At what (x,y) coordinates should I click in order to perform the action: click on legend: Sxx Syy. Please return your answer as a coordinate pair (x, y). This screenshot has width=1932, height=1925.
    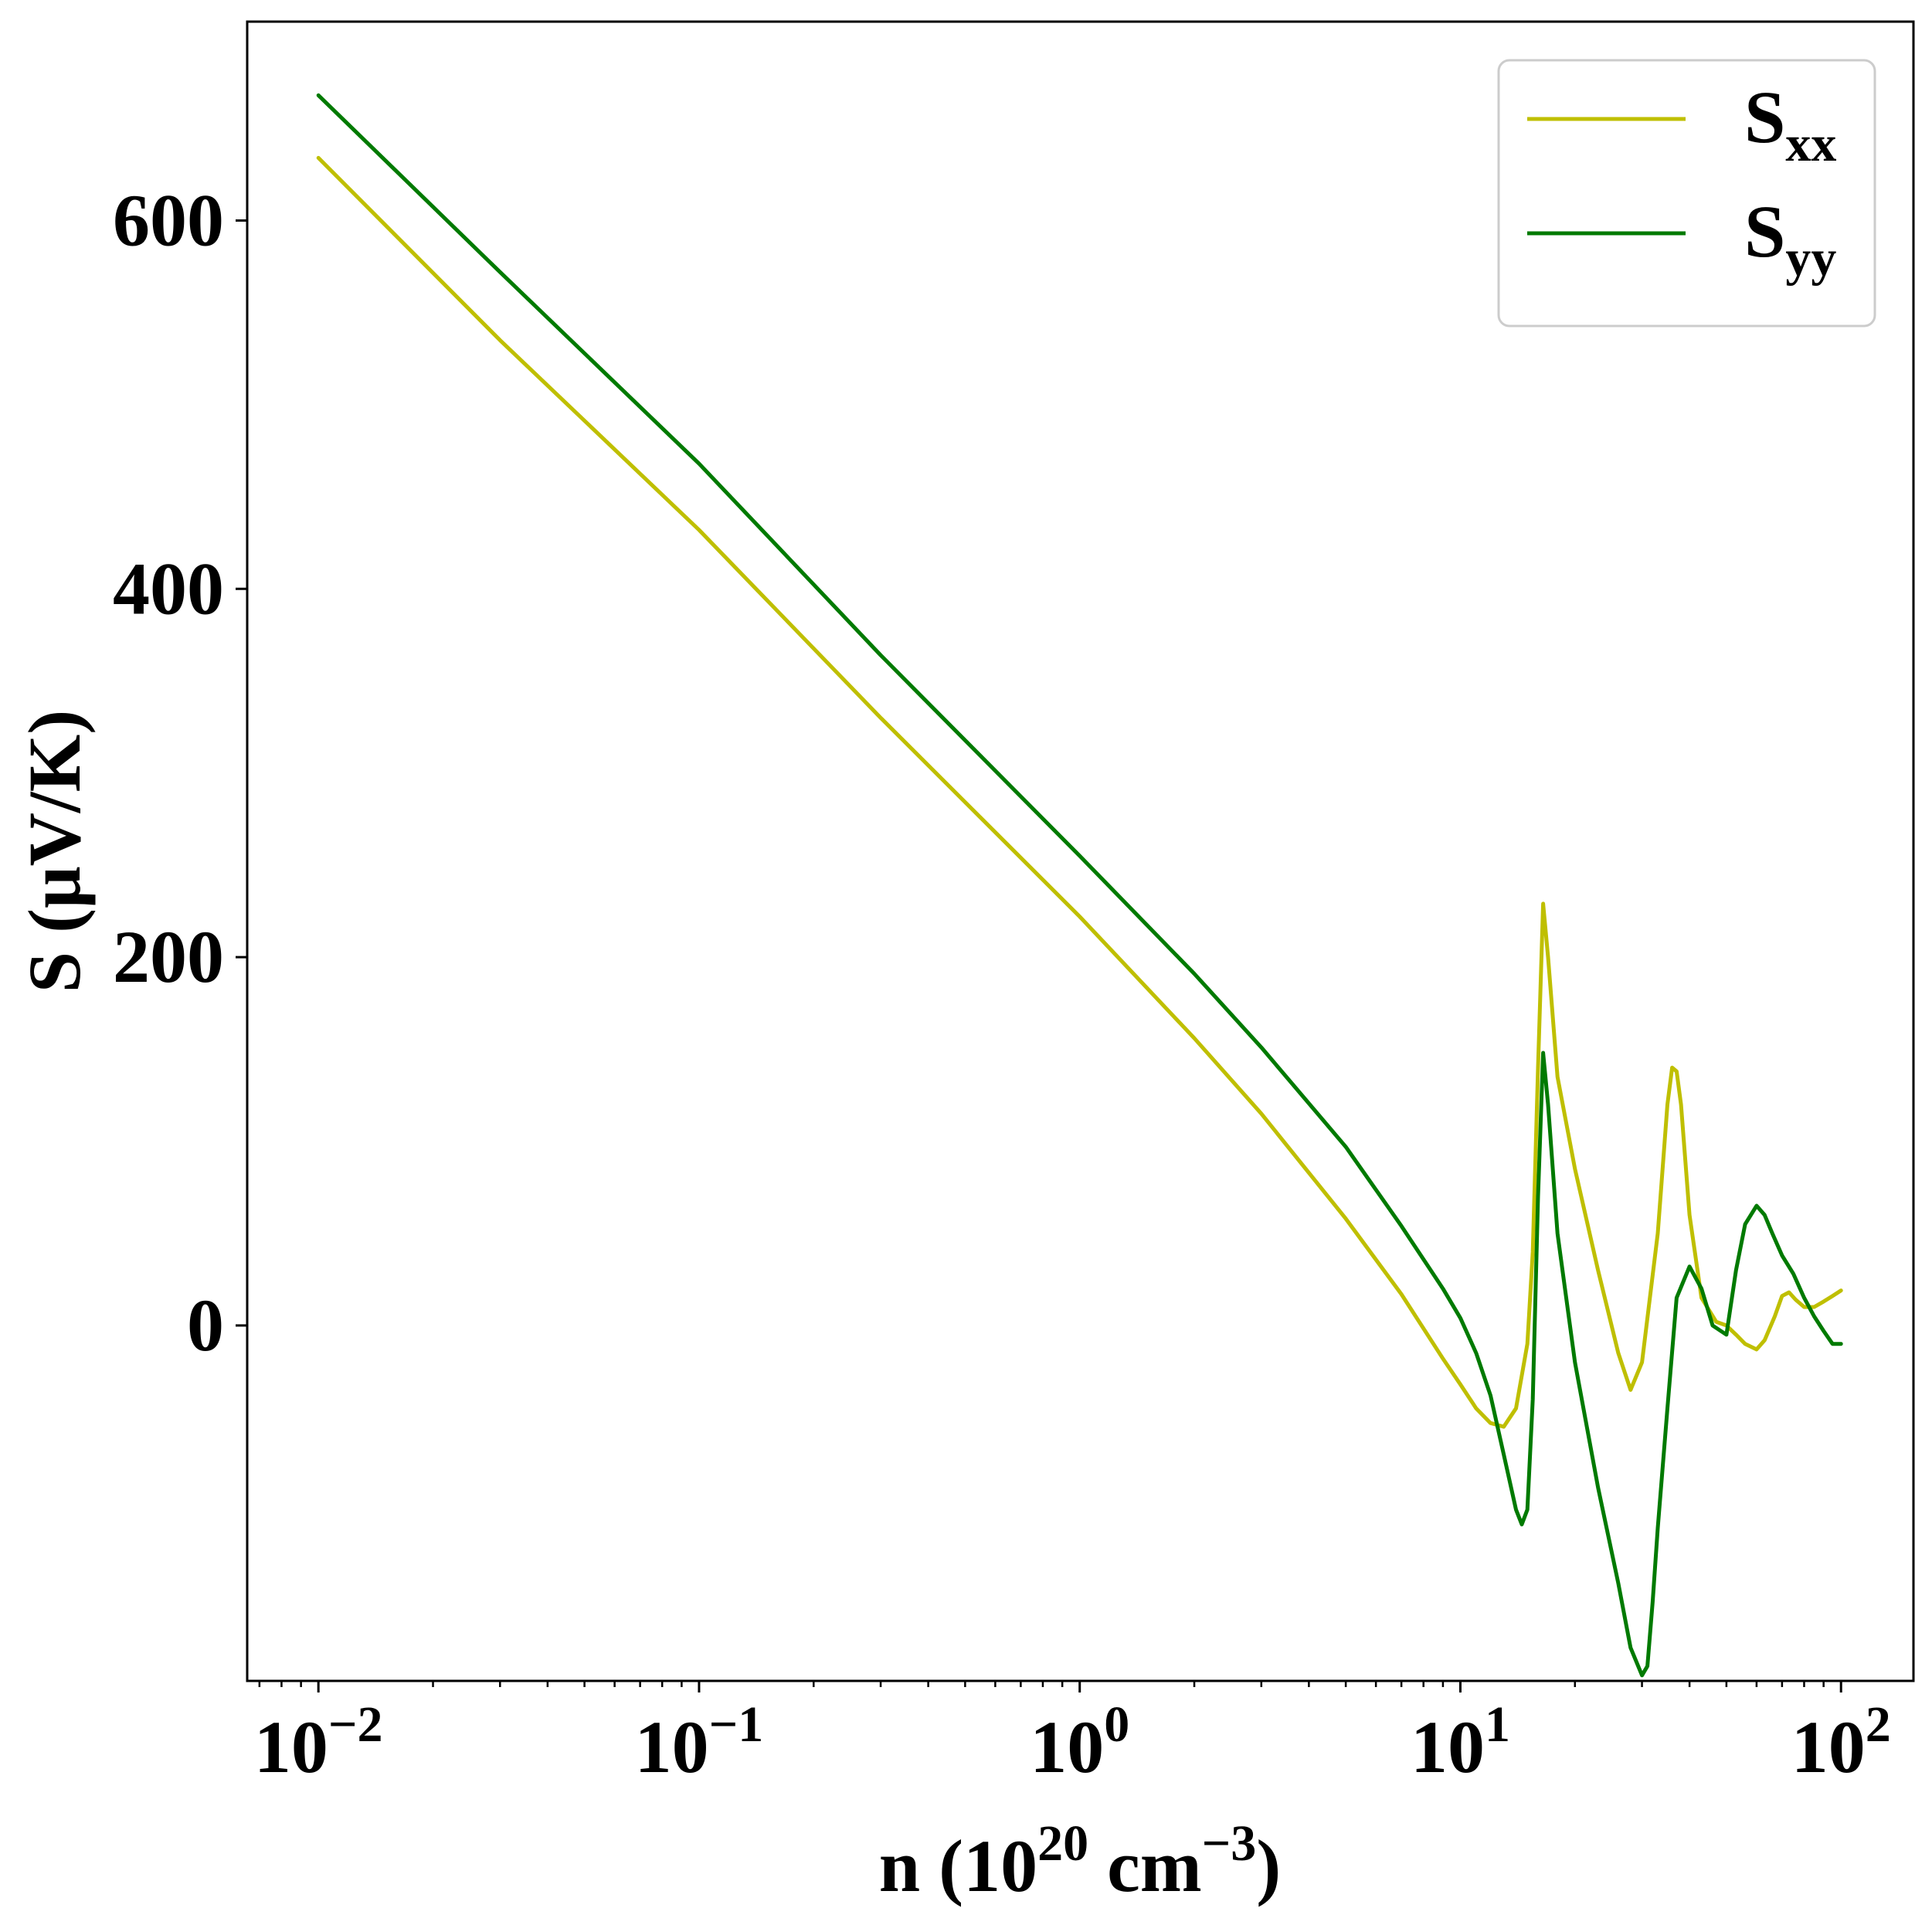
    Looking at the image, I should click on (1686, 193).